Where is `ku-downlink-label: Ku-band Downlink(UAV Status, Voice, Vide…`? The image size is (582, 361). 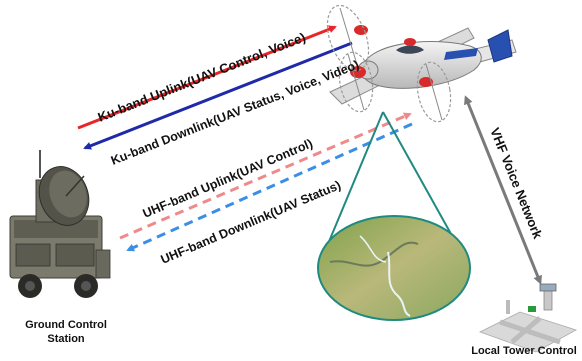 ku-downlink-label: Ku-band Downlink(UAV Status, Voice, Vide… is located at coordinates (235, 113).